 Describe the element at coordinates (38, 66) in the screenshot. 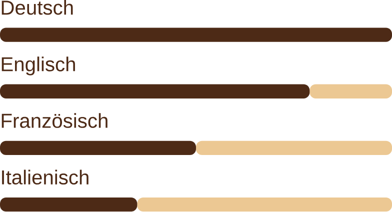

I see `y-tick-label: Englisch` at that location.